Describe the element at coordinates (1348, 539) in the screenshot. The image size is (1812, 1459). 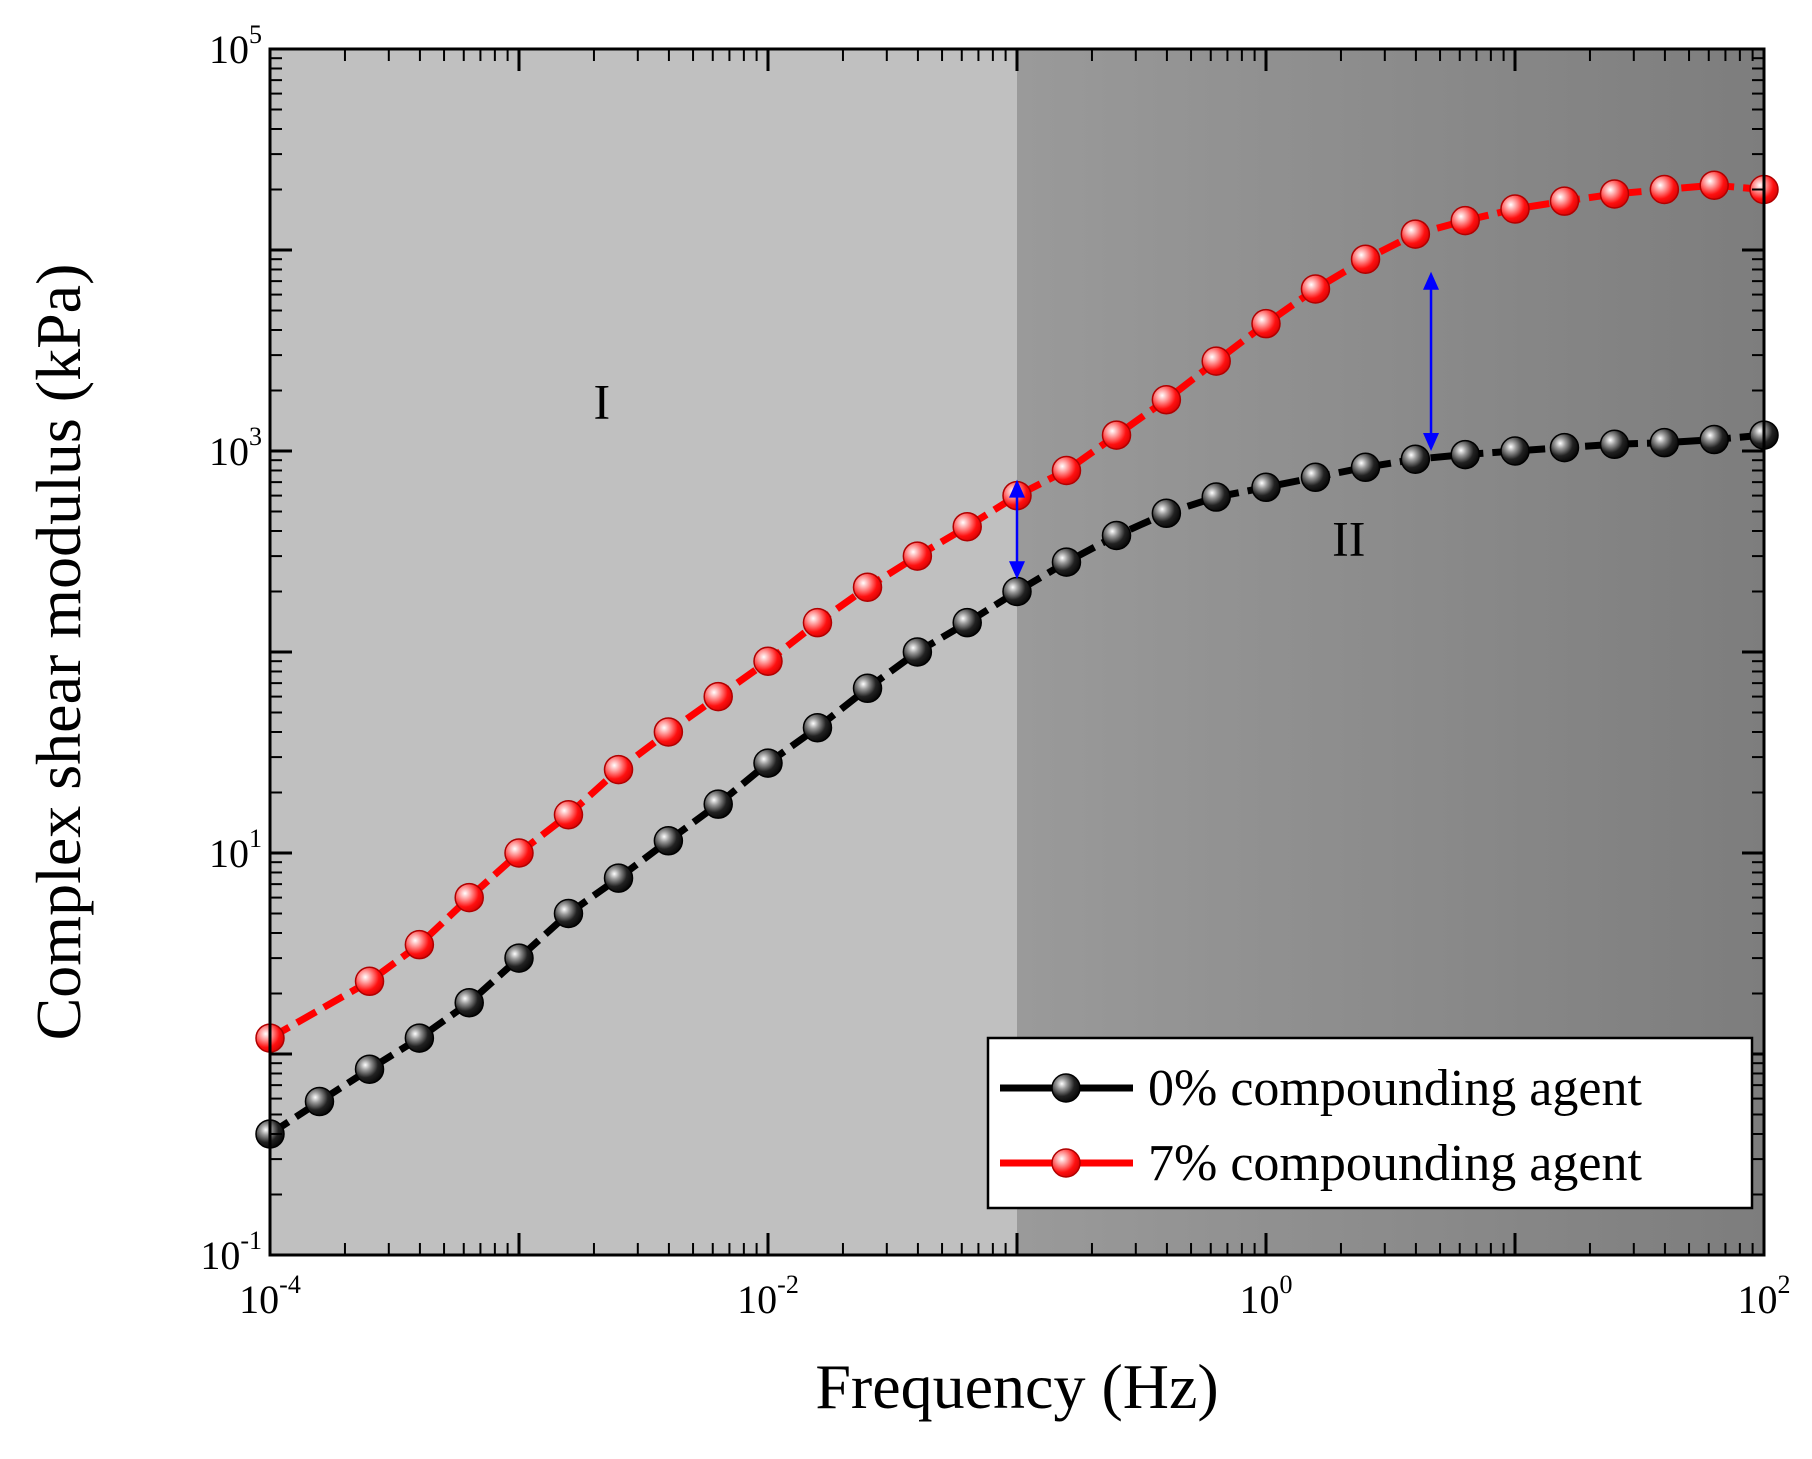
I see `region-label-2: II` at that location.